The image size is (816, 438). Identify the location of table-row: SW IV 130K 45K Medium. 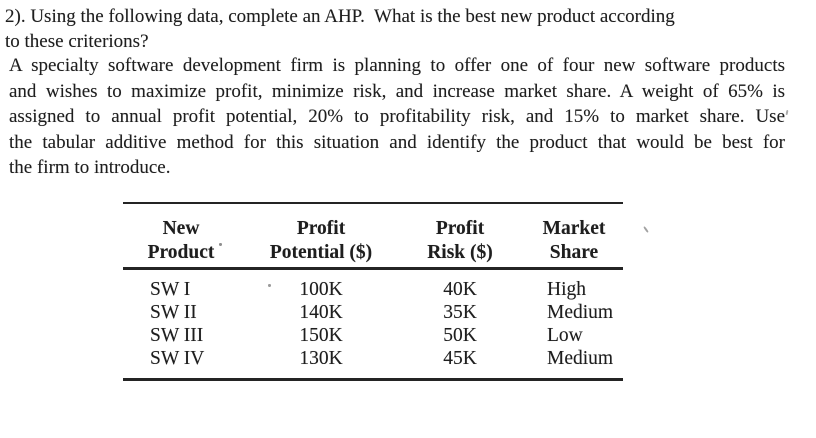
(373, 358).